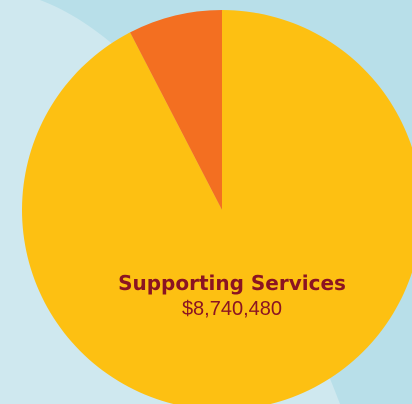 The height and width of the screenshot is (404, 412). I want to click on slice-label-name: Supporting Services, so click(232, 283).